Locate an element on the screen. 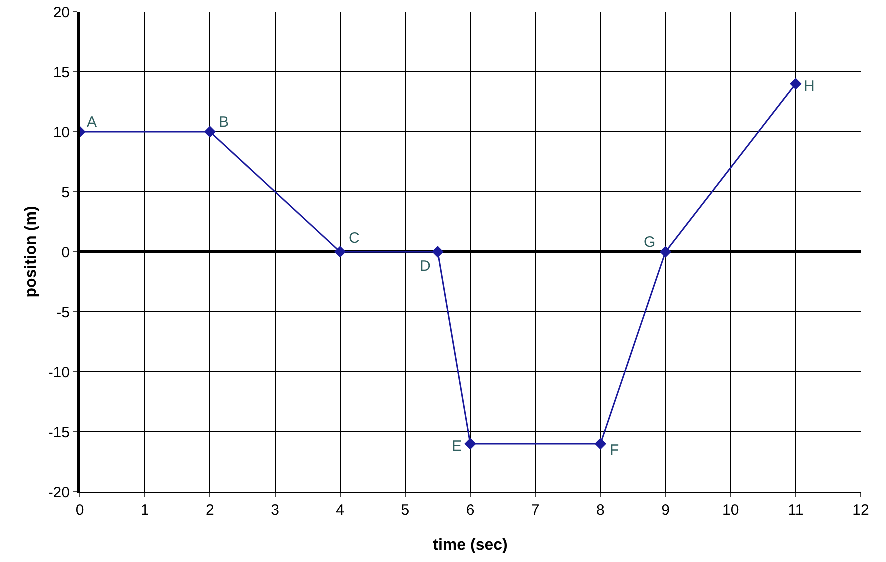  y-tick-label: -5 is located at coordinates (63, 313).